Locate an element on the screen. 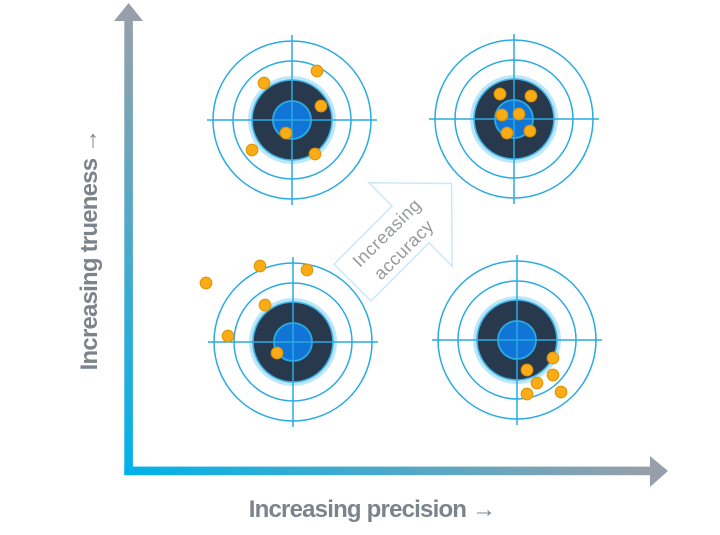 This screenshot has width=720, height=535. x-axis-label: Increasing precision → is located at coordinates (372, 509).